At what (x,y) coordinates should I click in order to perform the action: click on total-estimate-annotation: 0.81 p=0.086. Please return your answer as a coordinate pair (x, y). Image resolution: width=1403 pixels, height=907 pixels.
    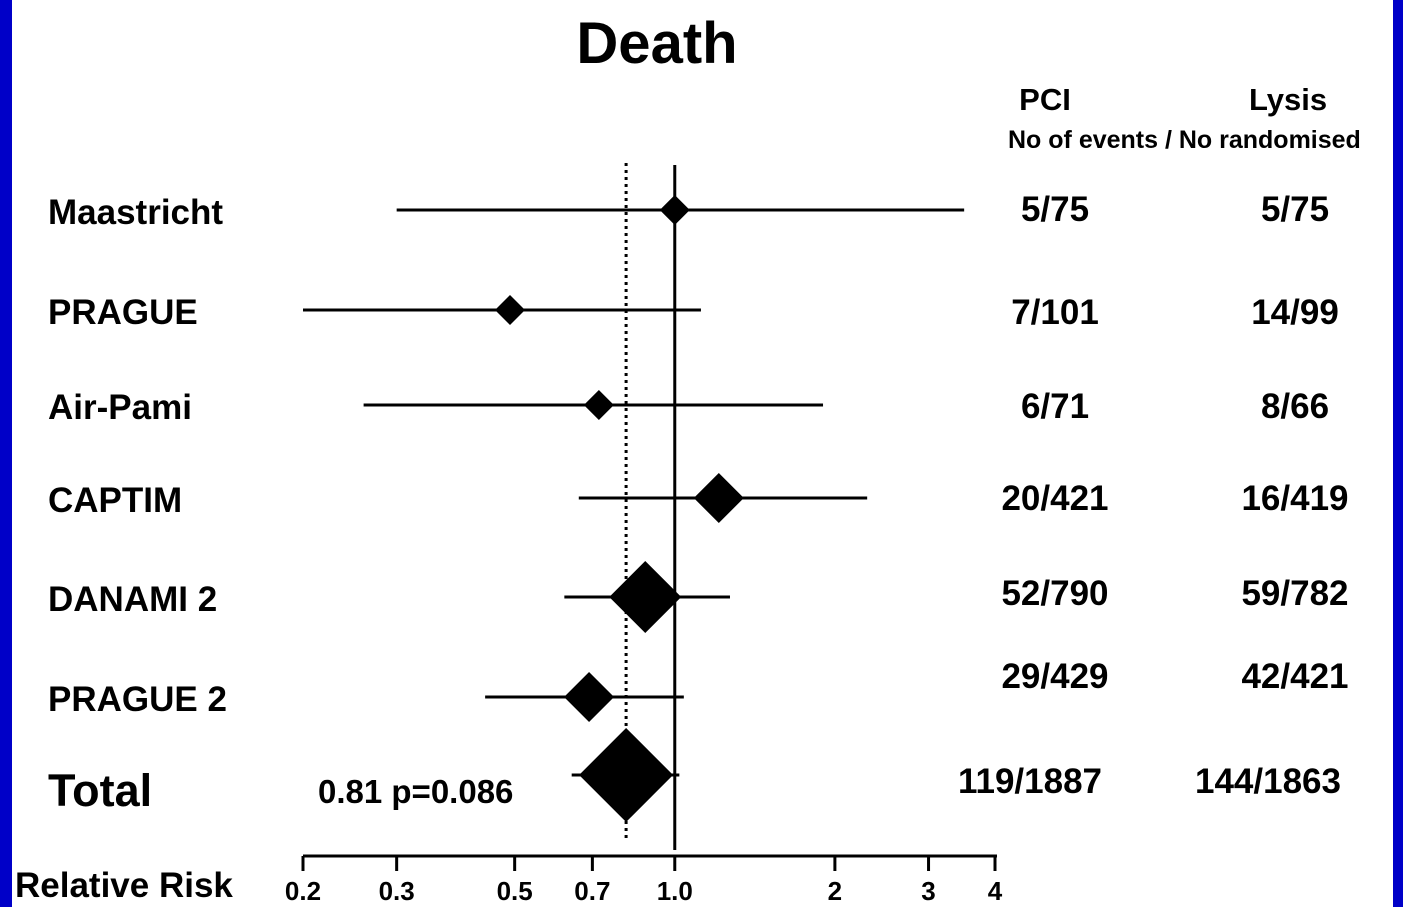
    Looking at the image, I should click on (415, 791).